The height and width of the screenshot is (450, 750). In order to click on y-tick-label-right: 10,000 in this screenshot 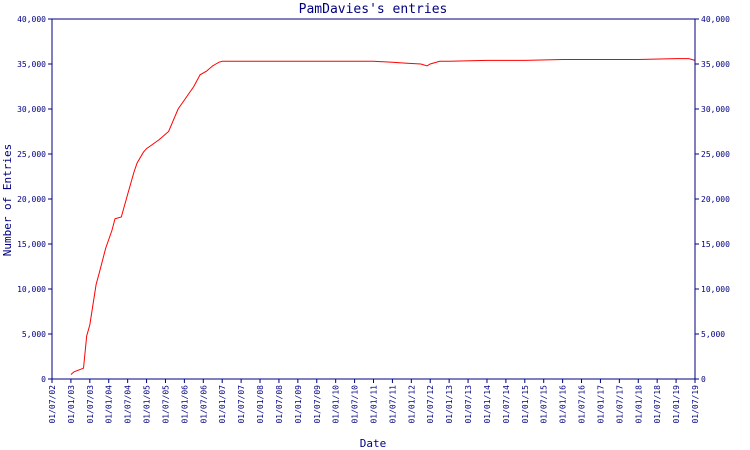, I will do `click(715, 289)`.